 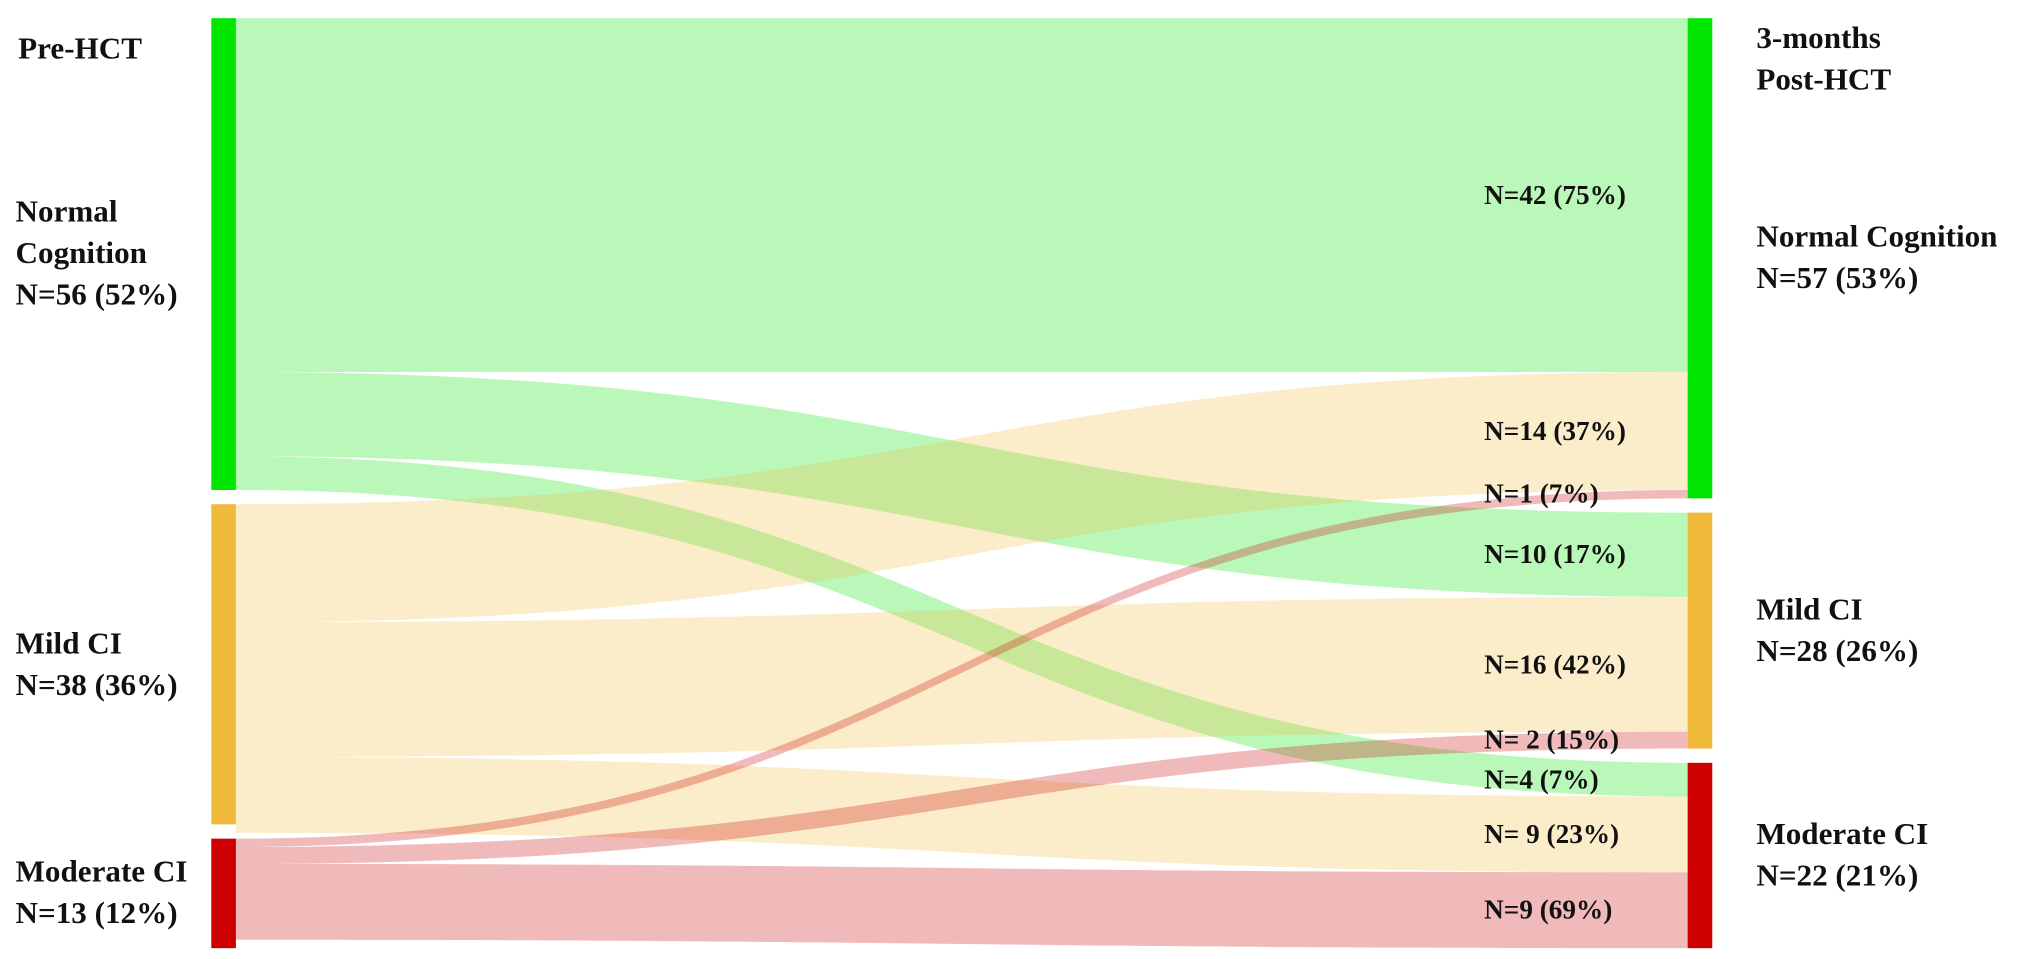 I want to click on node-label: Normal Cognition N=57 (53%), so click(x=1891, y=258).